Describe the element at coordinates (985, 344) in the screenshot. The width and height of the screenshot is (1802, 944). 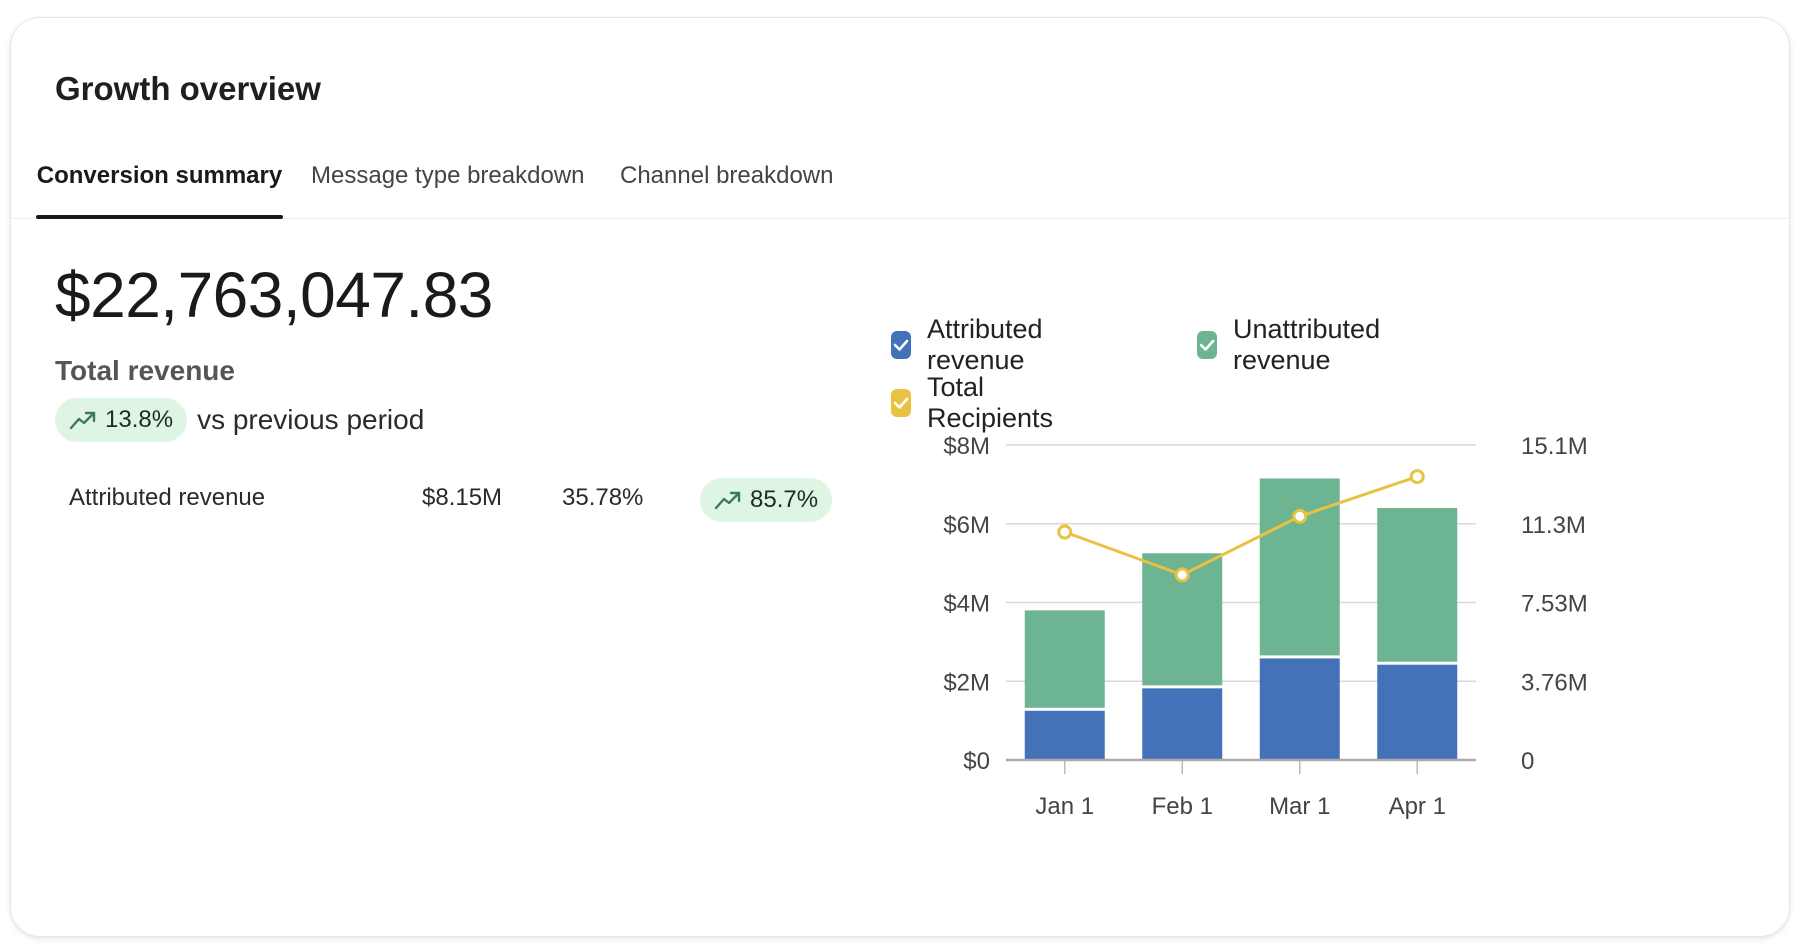
I see `legend-label: Attributed revenue` at that location.